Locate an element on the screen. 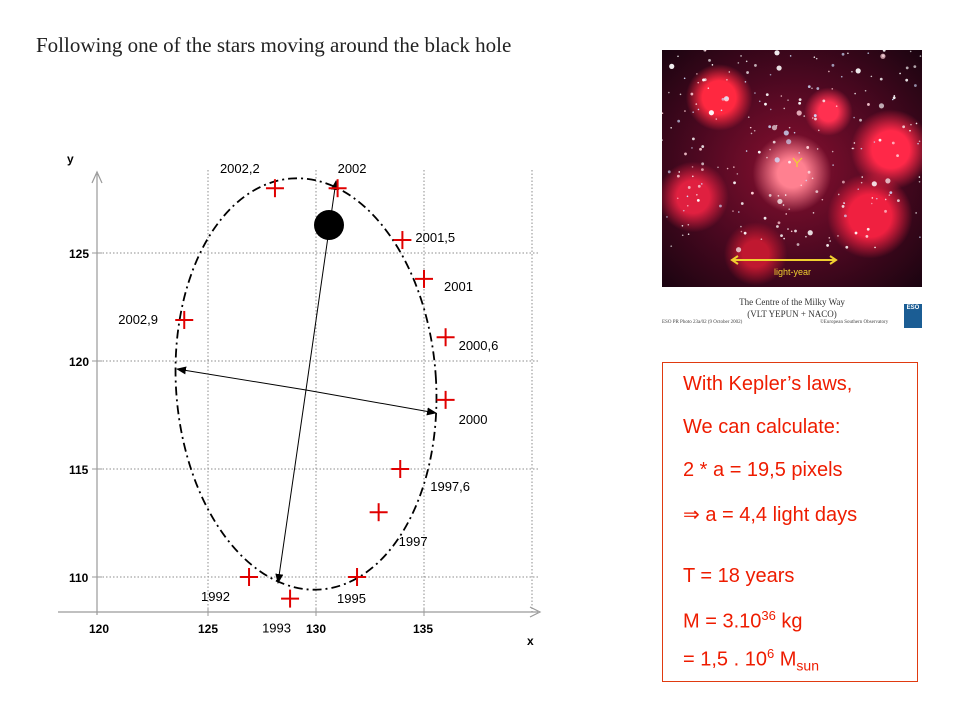 The image size is (960, 720). x-axis-label: x is located at coordinates (530, 641).